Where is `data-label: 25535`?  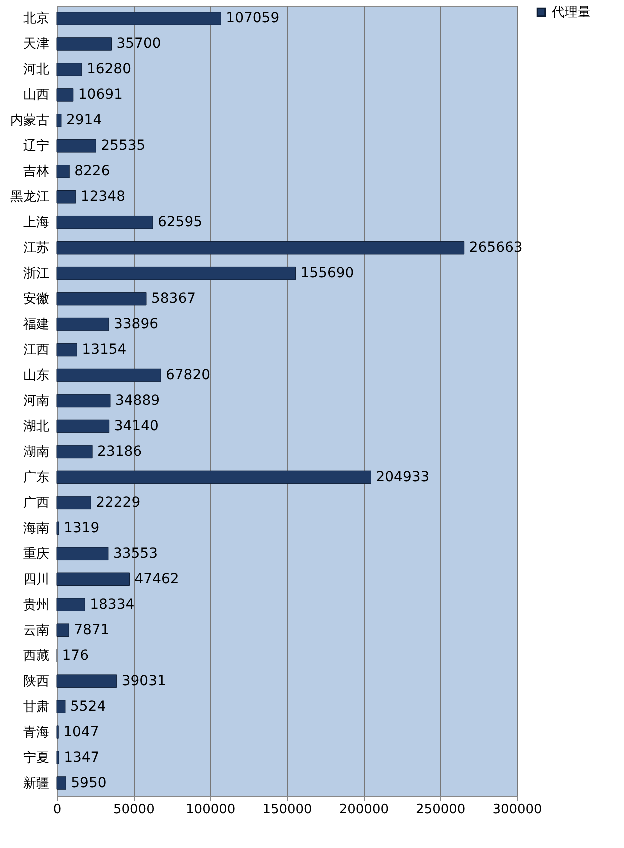 data-label: 25535 is located at coordinates (123, 146).